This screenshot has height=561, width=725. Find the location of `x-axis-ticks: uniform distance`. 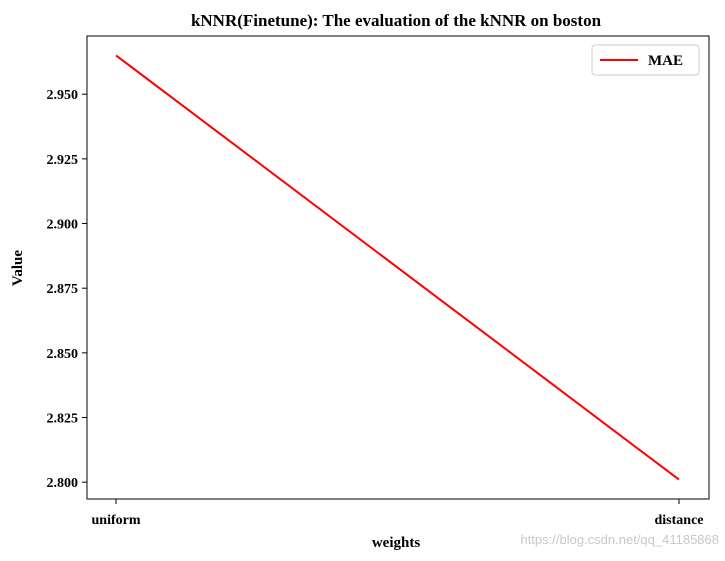

x-axis-ticks: uniform distance is located at coordinates (398, 513).